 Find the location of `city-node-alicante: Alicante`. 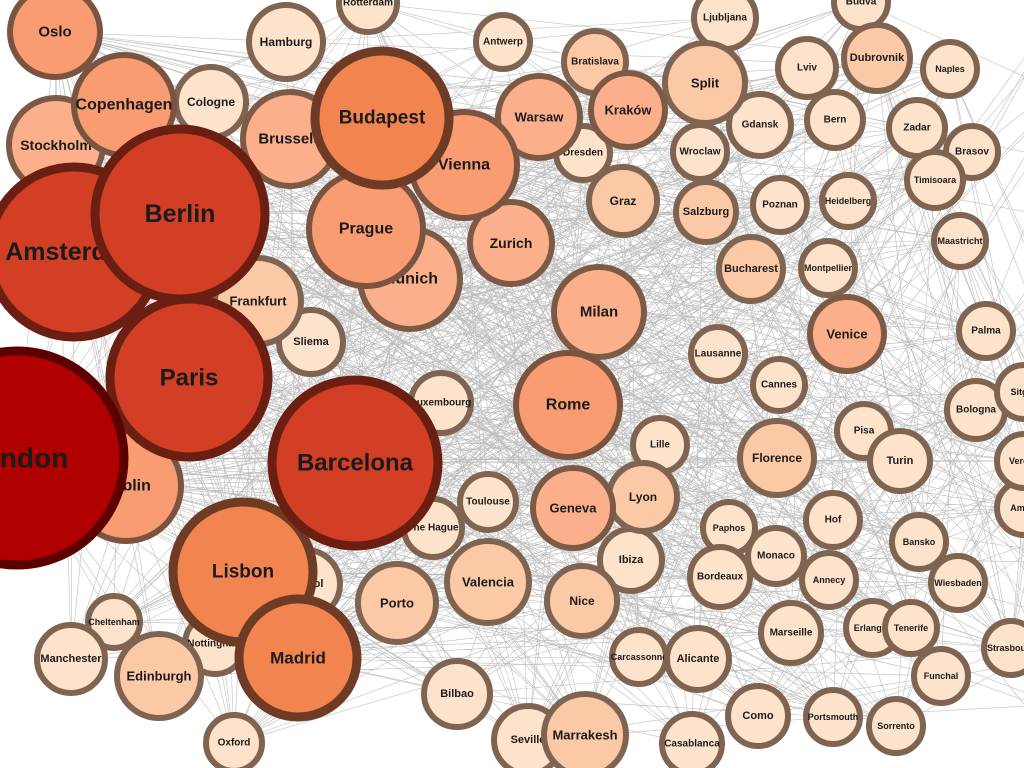

city-node-alicante: Alicante is located at coordinates (698, 659).